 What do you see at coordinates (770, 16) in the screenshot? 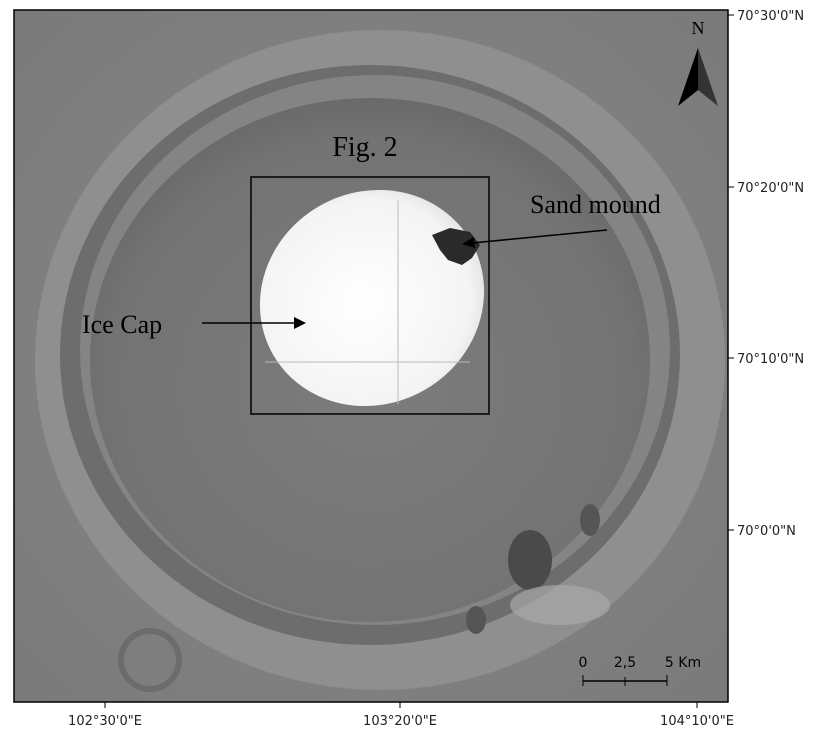
I see `latitude-label: 70°30'0"N` at bounding box center [770, 16].